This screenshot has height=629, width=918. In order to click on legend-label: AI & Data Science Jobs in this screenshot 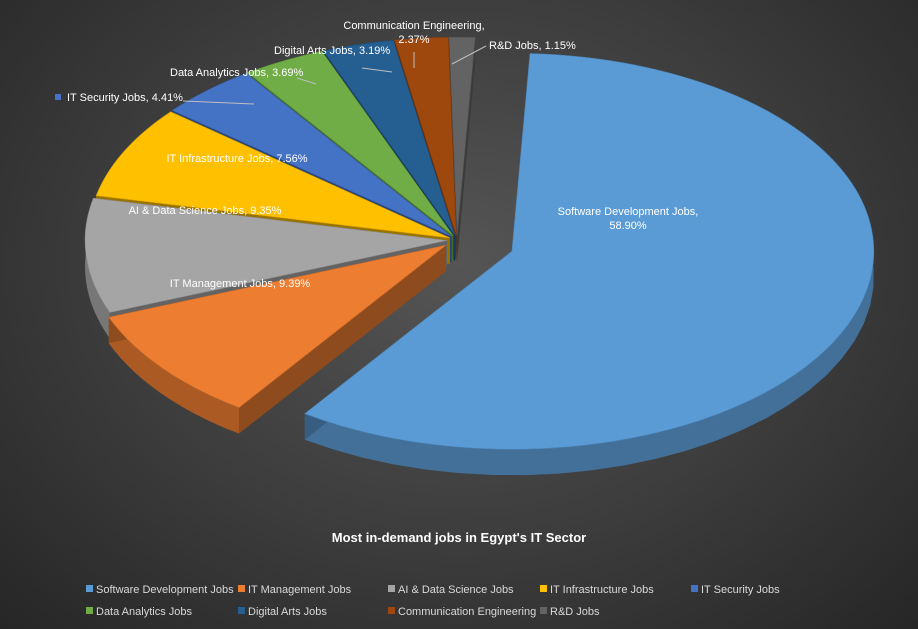, I will do `click(456, 590)`.